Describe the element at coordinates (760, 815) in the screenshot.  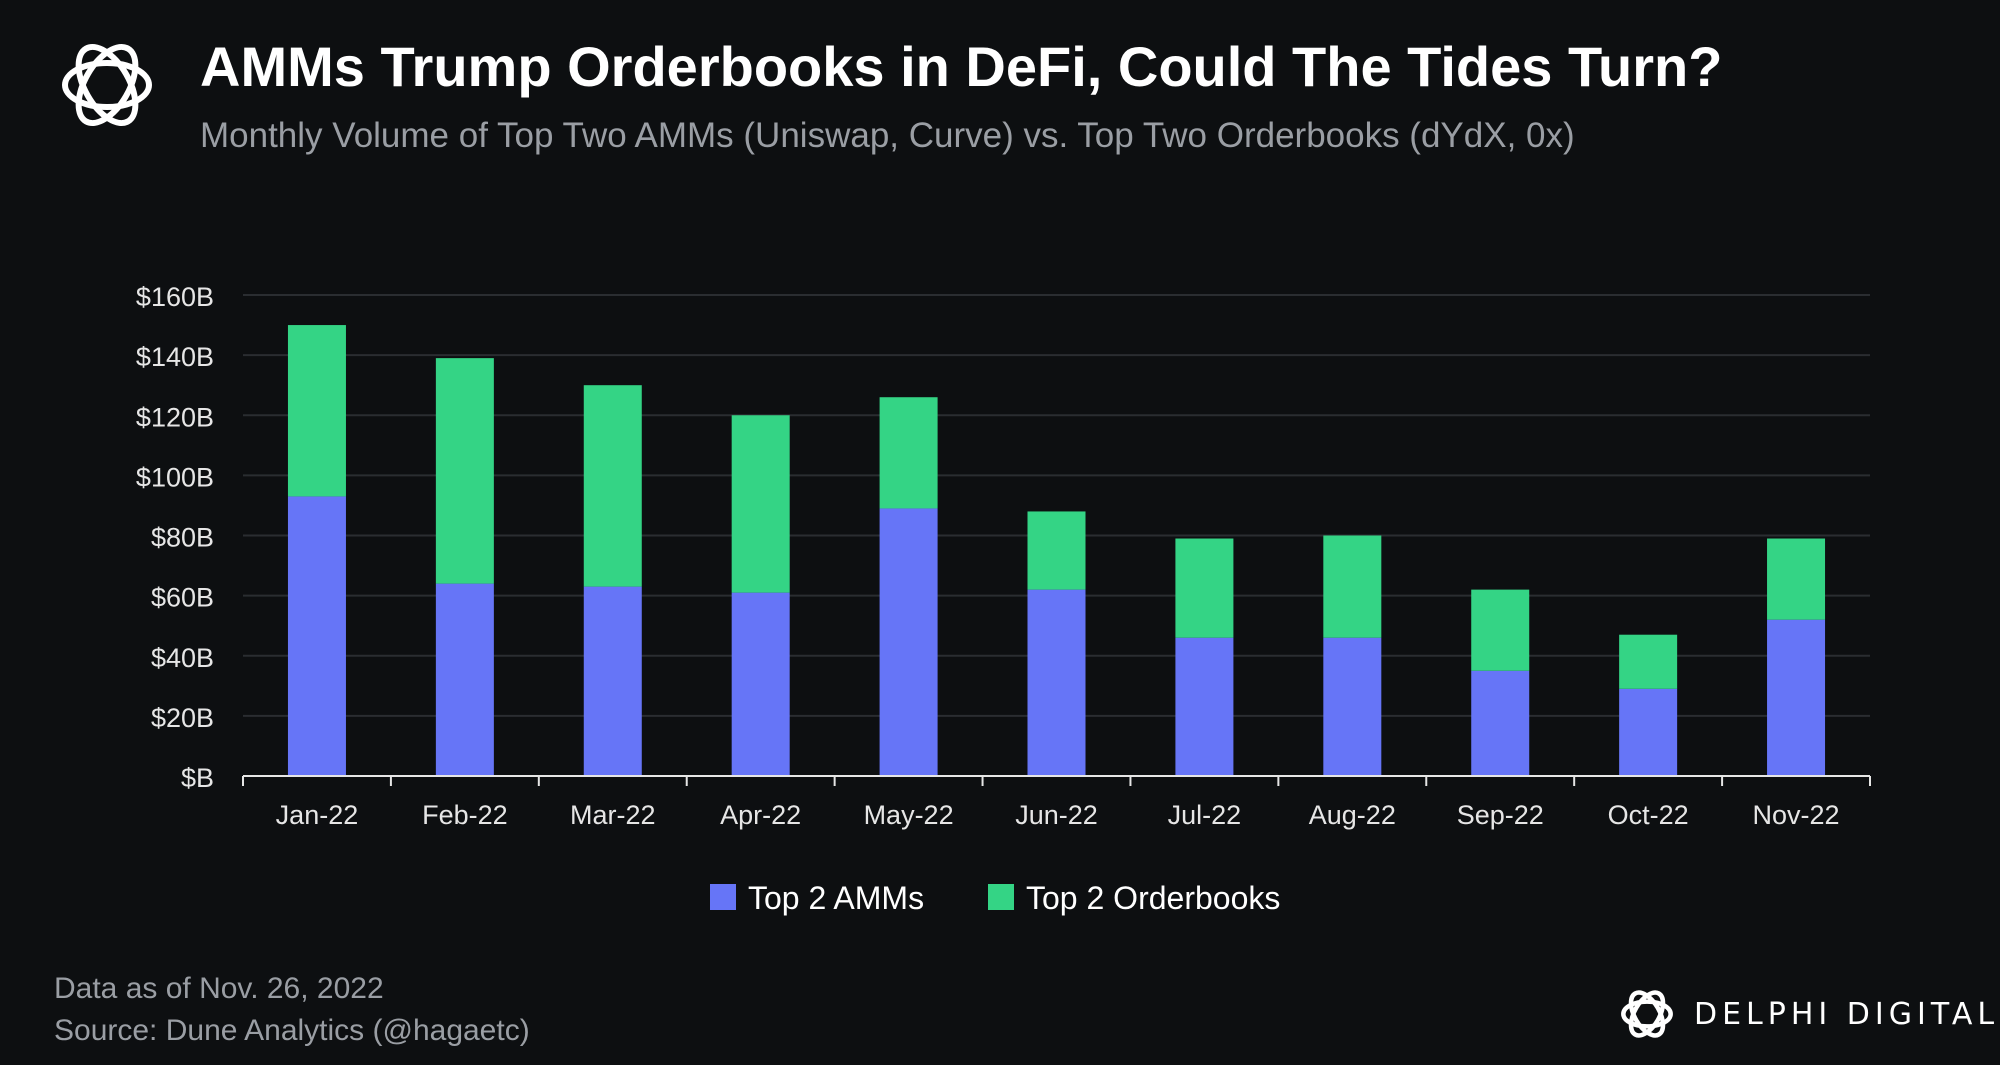
I see `x-tick-label: Apr-22` at that location.